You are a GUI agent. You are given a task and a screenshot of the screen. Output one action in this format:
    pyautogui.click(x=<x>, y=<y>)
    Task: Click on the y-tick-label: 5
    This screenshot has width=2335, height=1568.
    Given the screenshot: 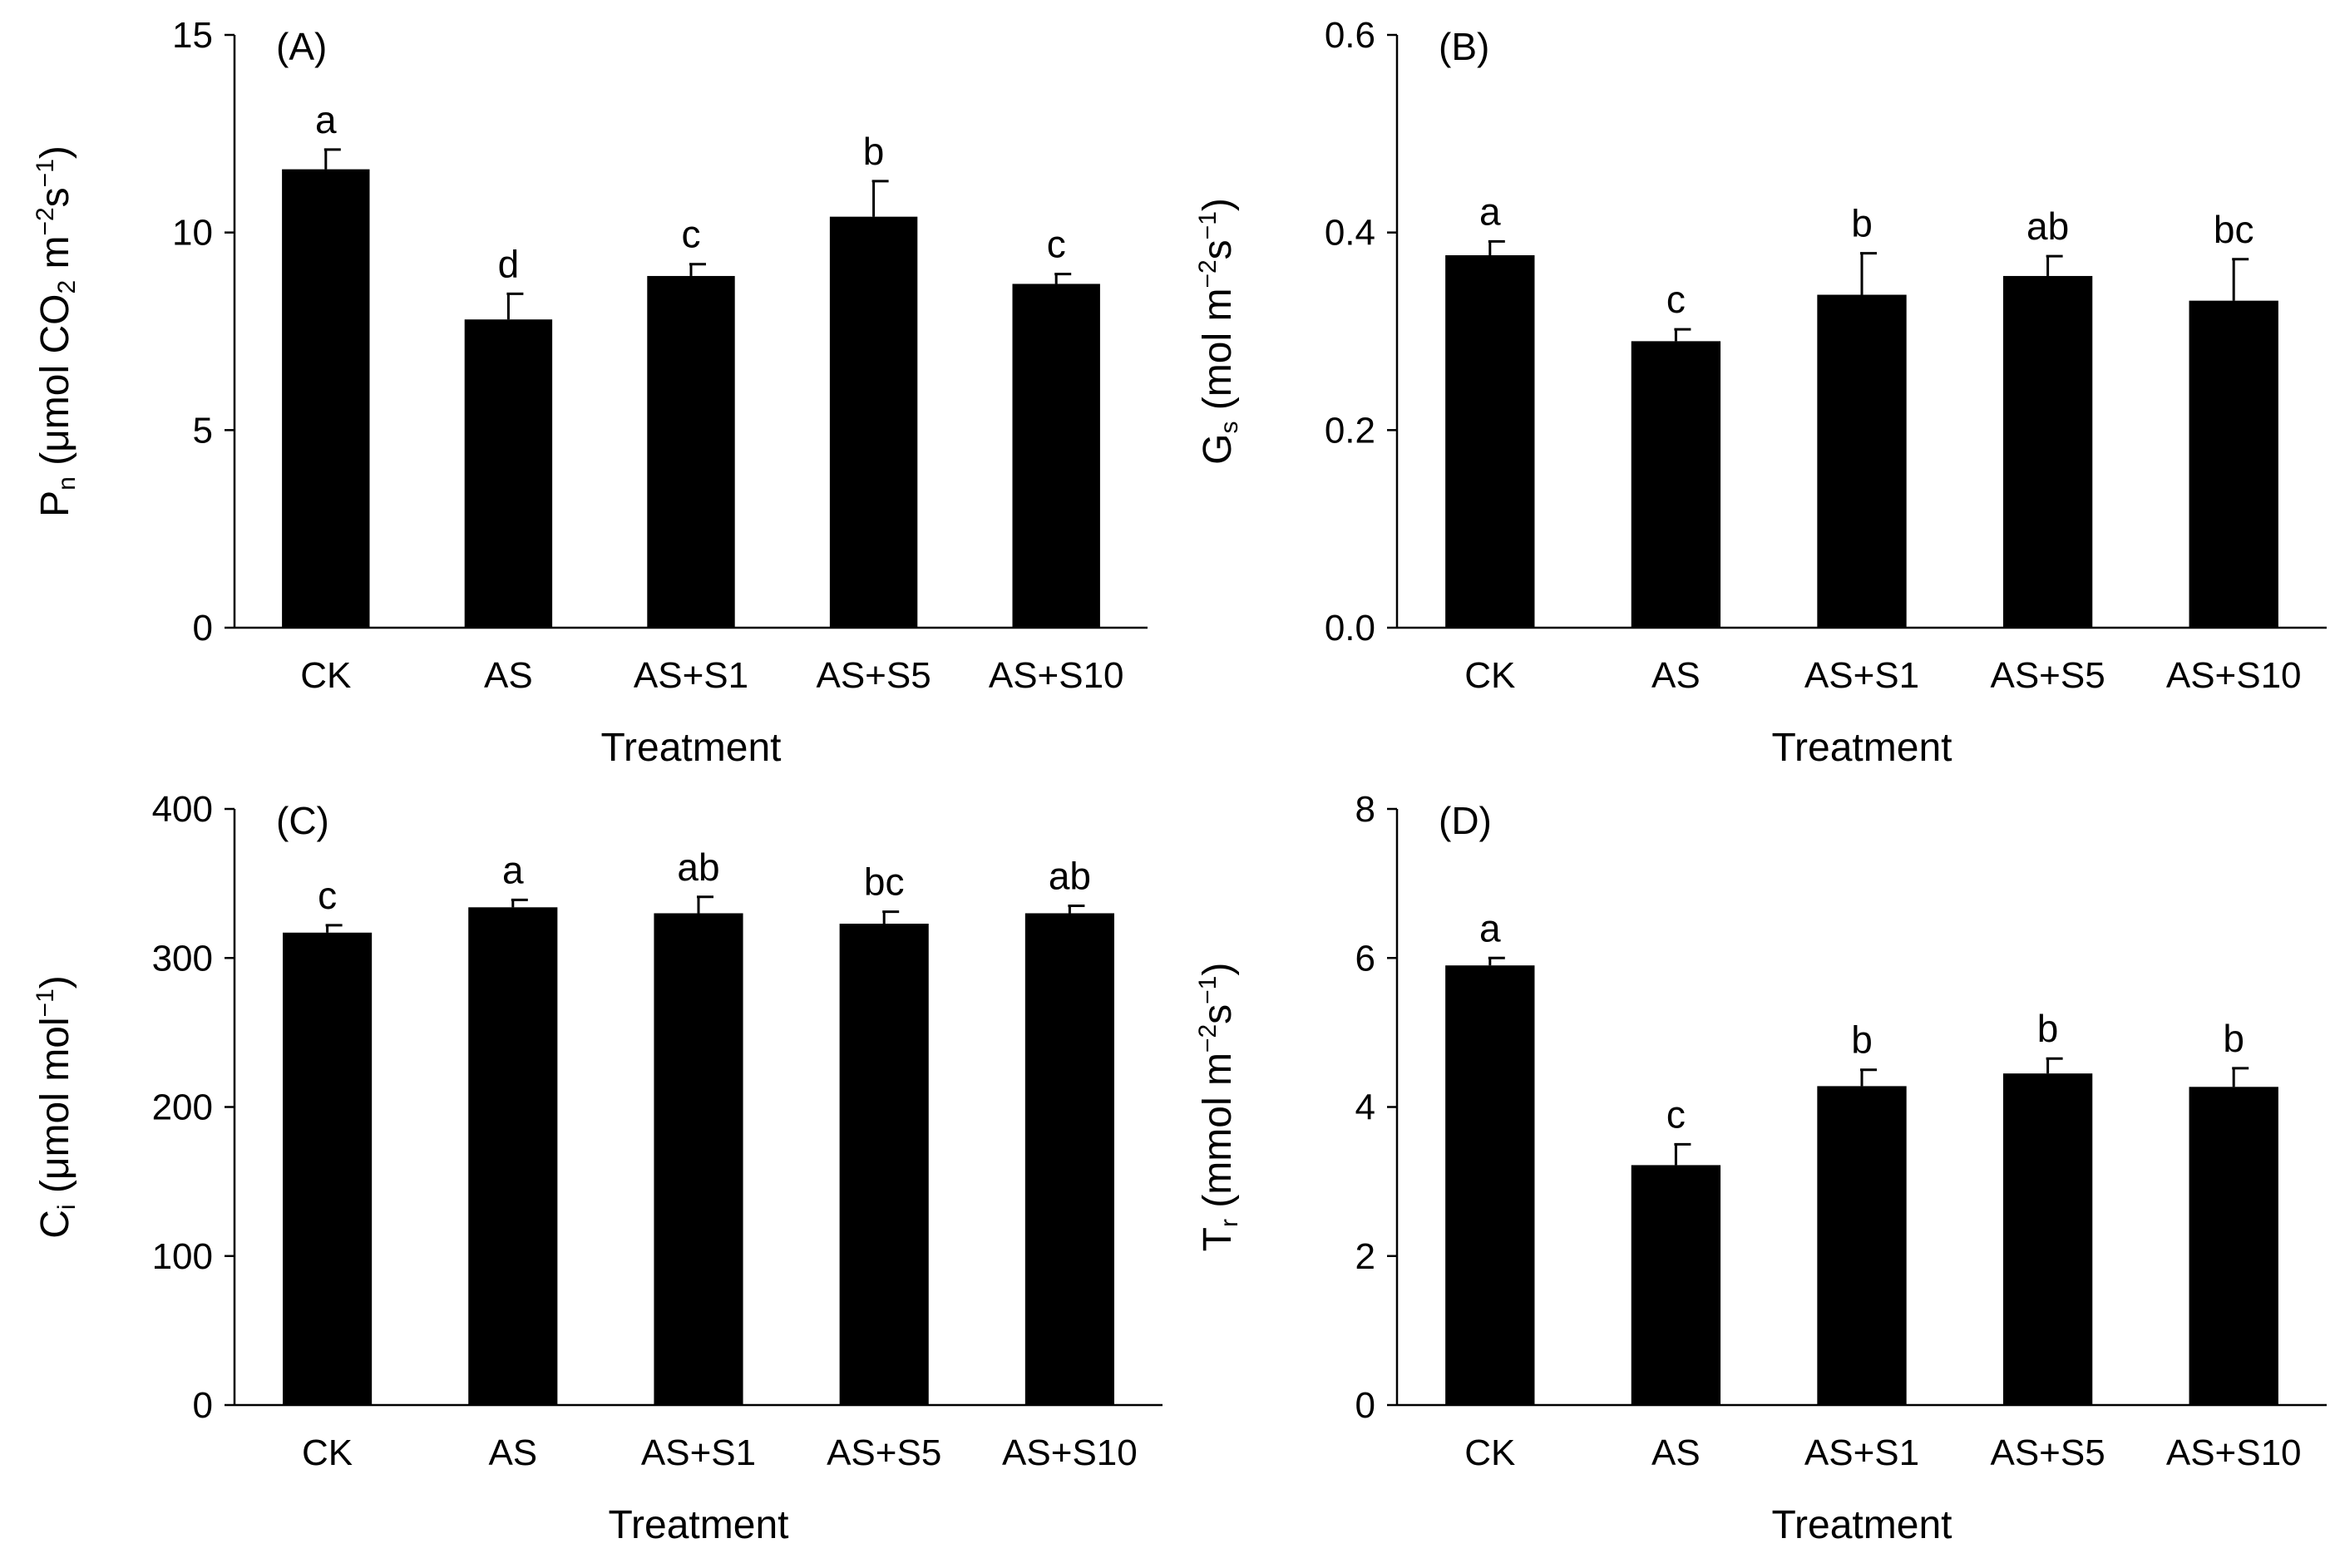 What is the action you would take?
    pyautogui.click(x=203, y=431)
    